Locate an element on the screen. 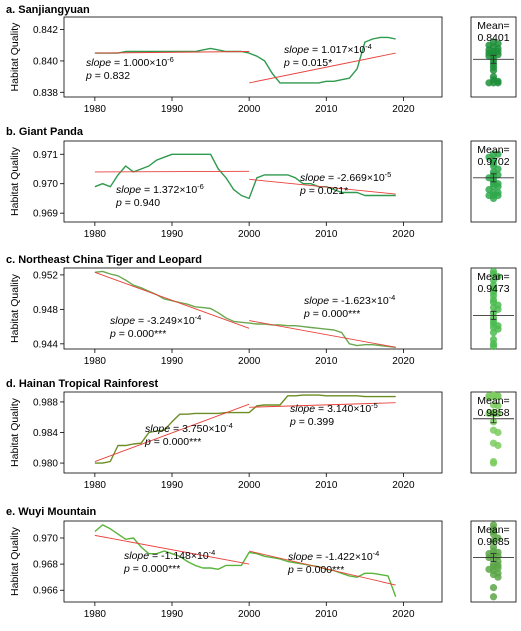 Image resolution: width=521 pixels, height=631 pixels. trend-slope-label: slope = 3.140×10-5 is located at coordinates (334, 408).